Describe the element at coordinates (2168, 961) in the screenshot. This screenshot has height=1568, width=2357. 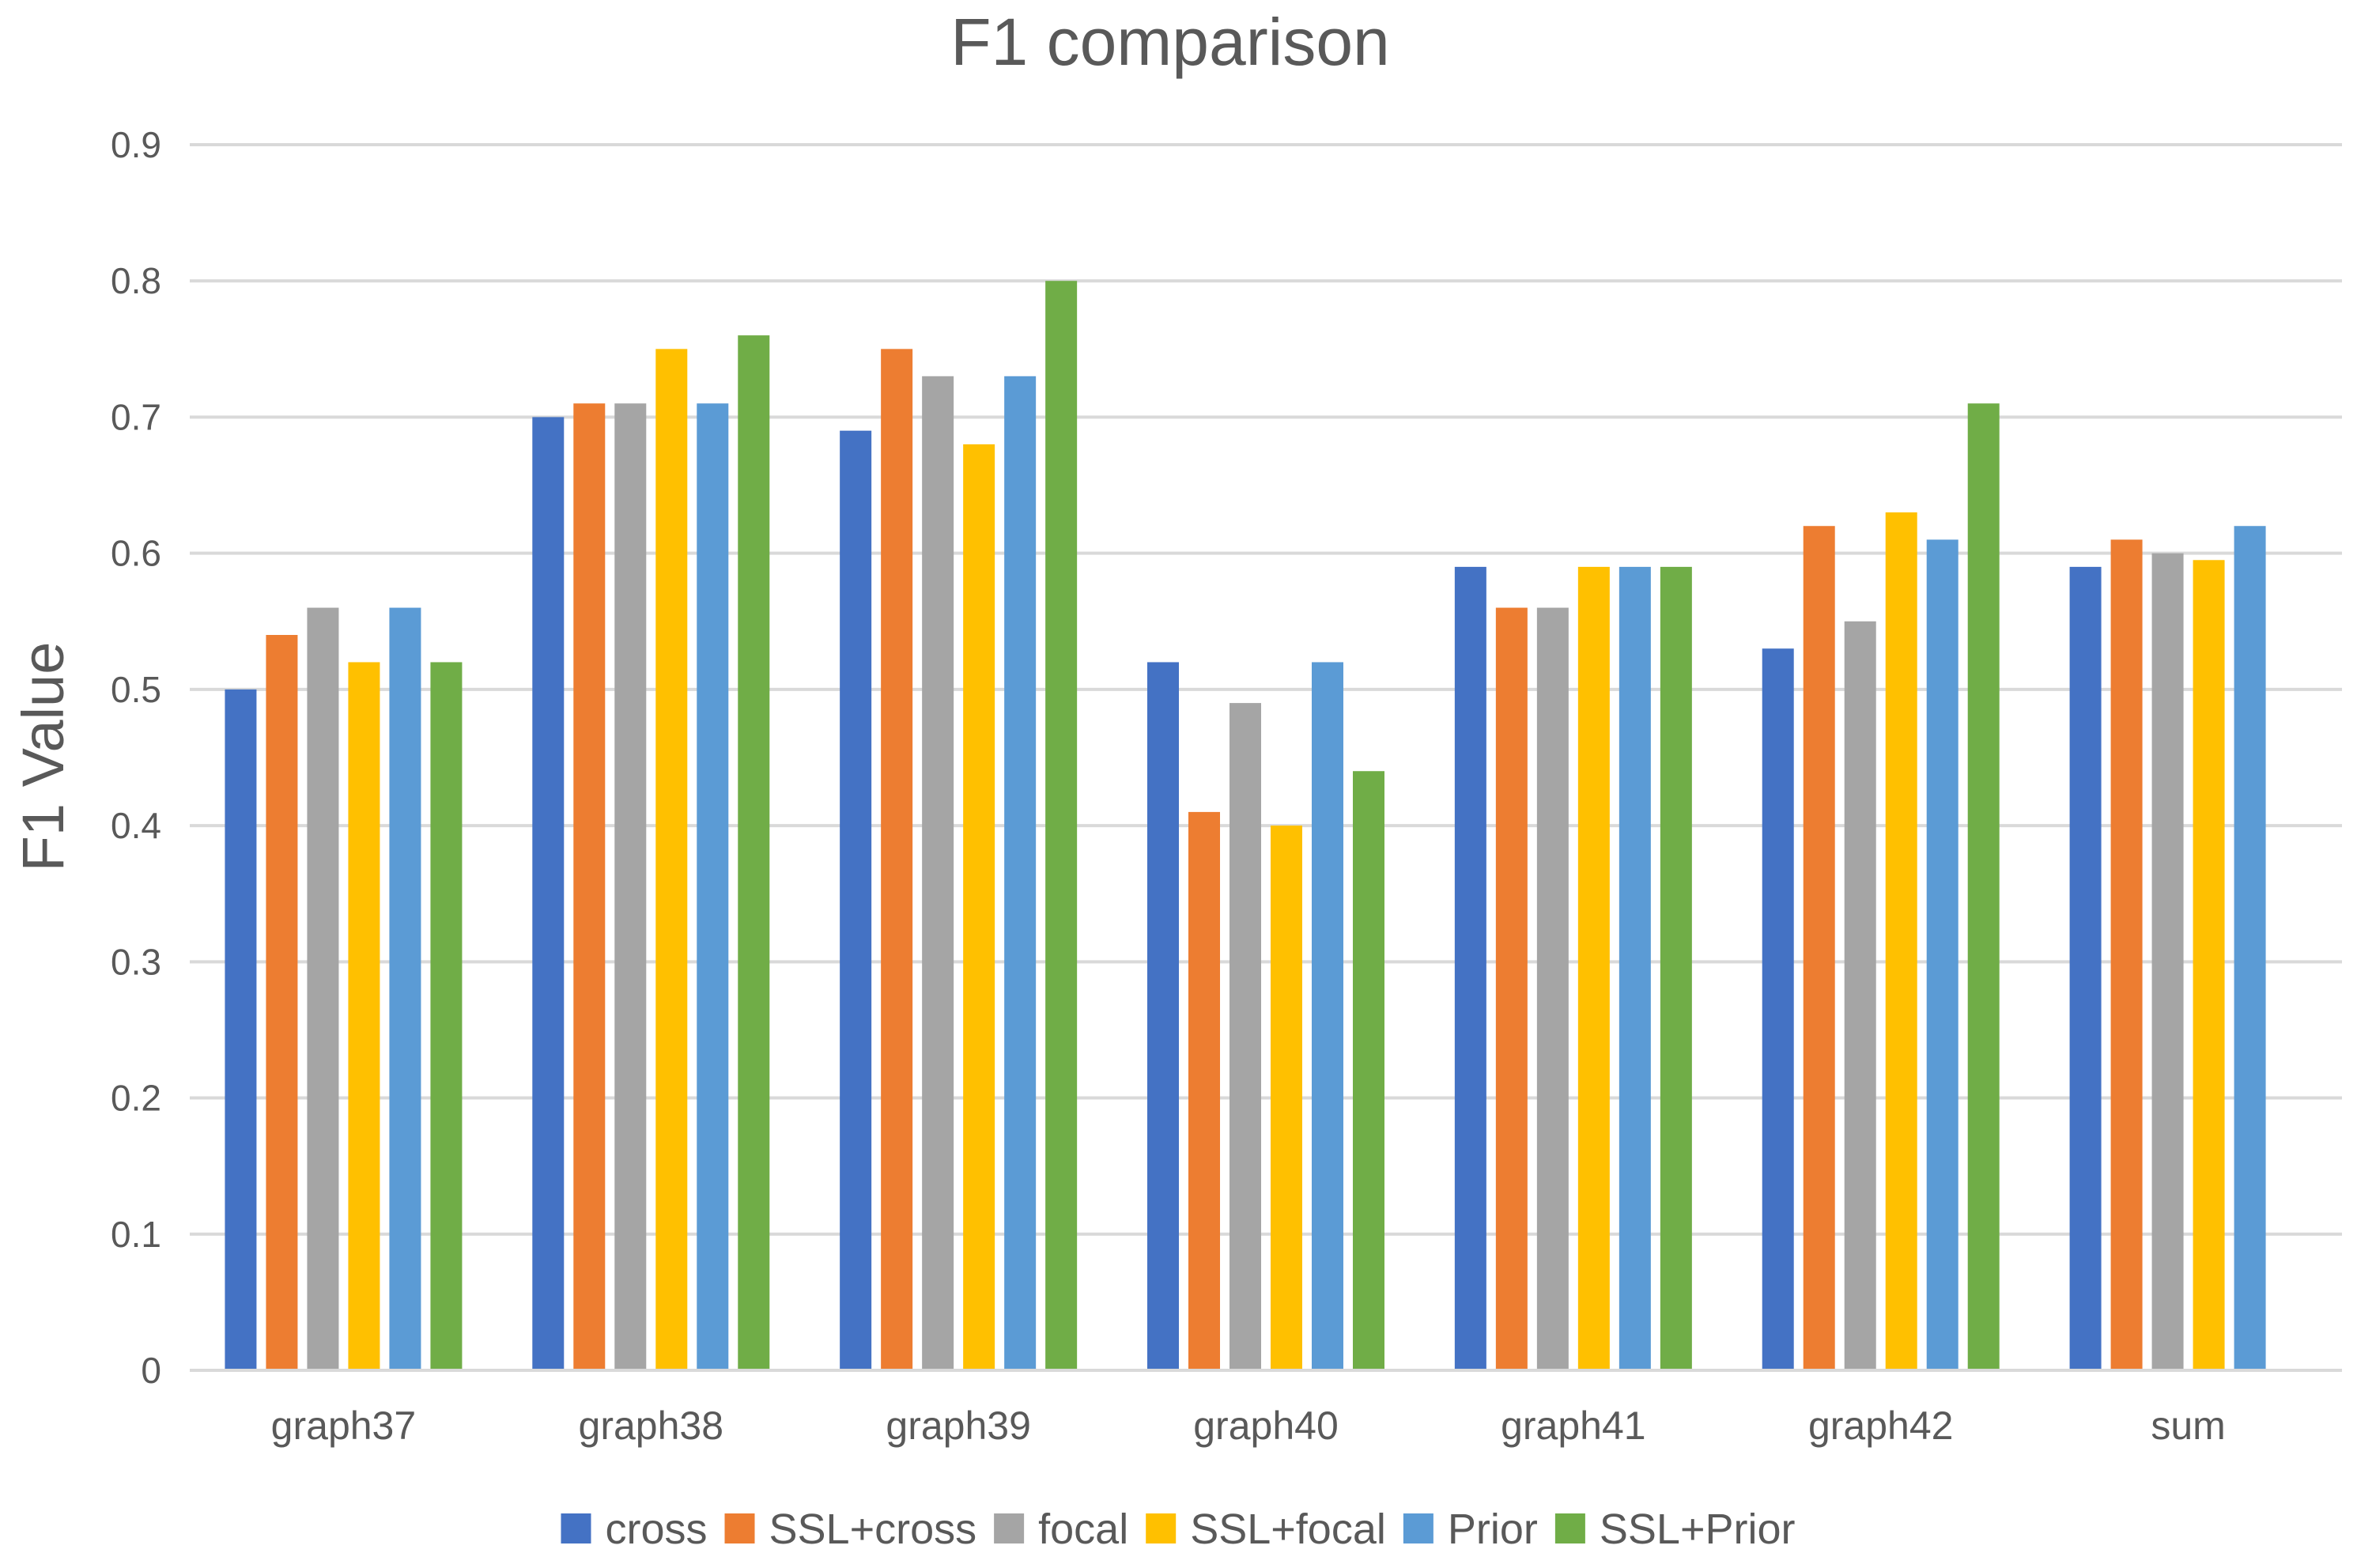
I see `bar-focal-sum` at that location.